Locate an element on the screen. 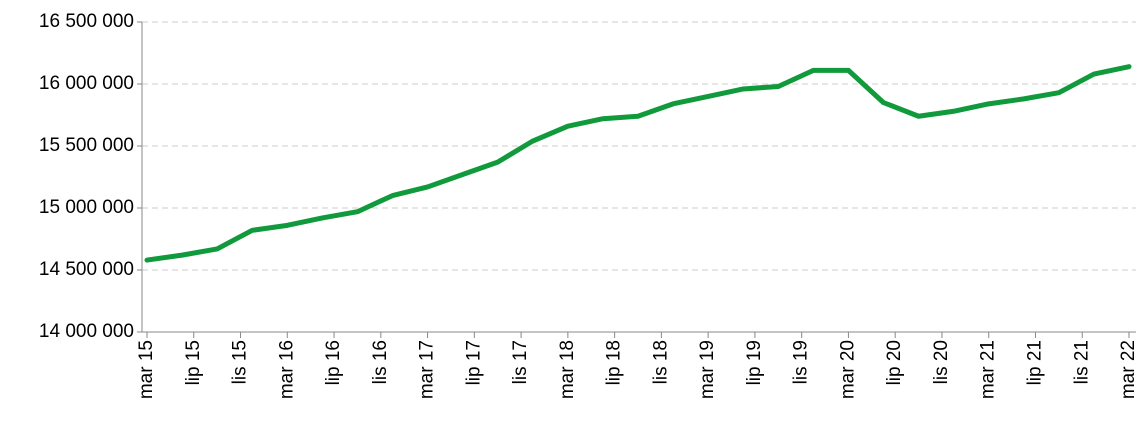 This screenshot has height=431, width=1140. y-tick-label: 15 000 000 is located at coordinates (86, 207).